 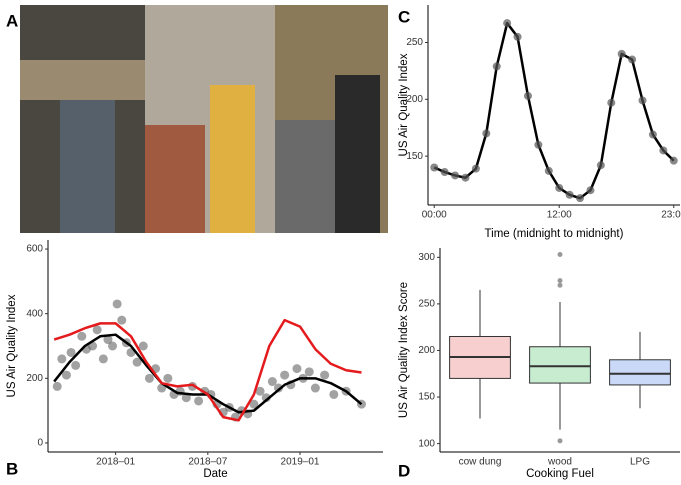 What do you see at coordinates (82, 80) in the screenshot?
I see `photo-detail` at bounding box center [82, 80].